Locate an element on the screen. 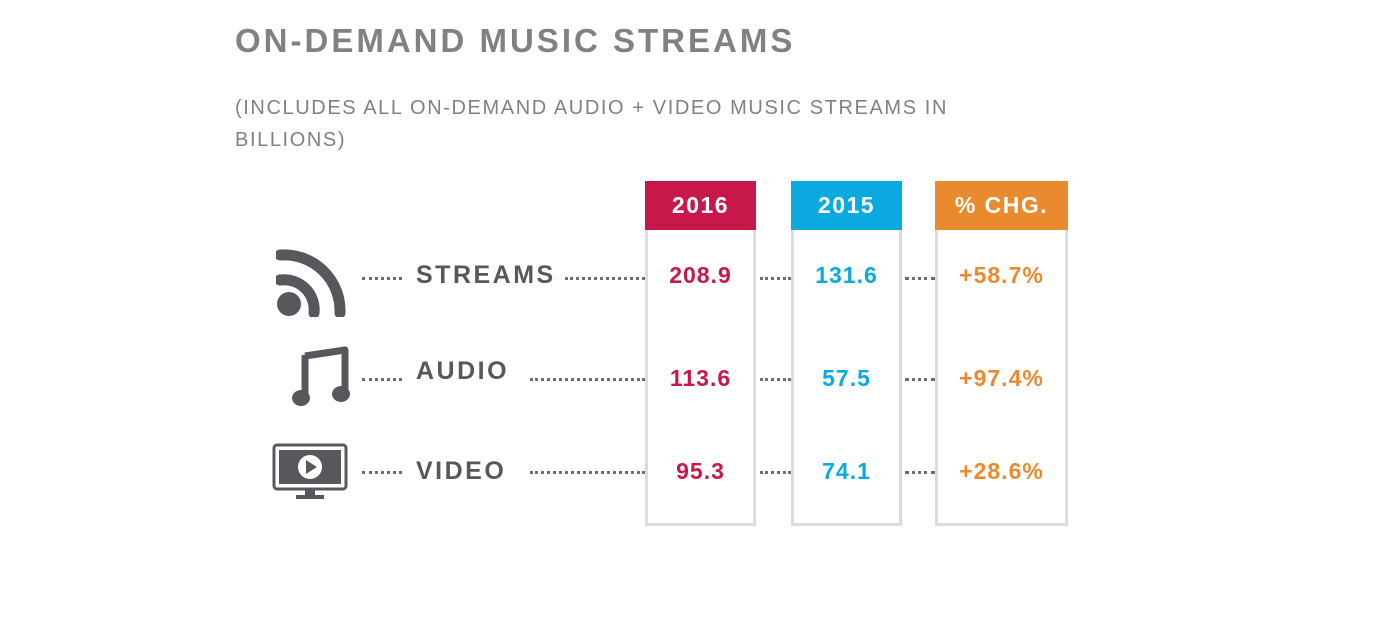 The image size is (1380, 618). column-2016: 2016 208.9 113.6 95.3 is located at coordinates (700, 353).